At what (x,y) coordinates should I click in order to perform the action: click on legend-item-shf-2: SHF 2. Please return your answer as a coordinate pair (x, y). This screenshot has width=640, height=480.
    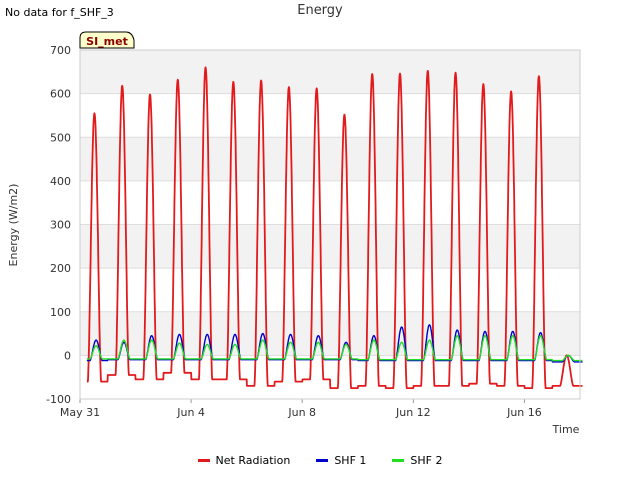
    Looking at the image, I should click on (417, 460).